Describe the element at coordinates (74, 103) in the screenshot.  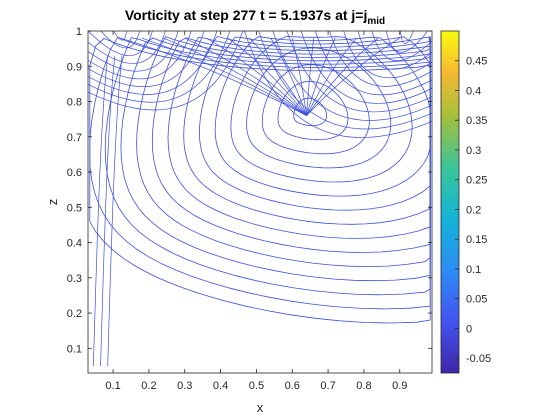
I see `y-tick-label: 0.8` at that location.